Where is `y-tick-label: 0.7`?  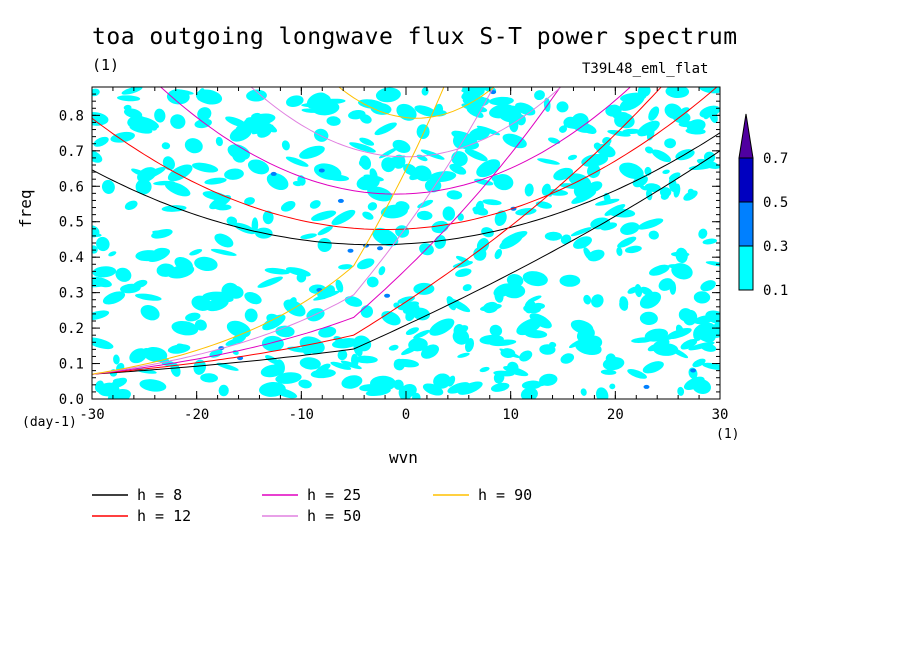 y-tick-label: 0.7 is located at coordinates (71, 152).